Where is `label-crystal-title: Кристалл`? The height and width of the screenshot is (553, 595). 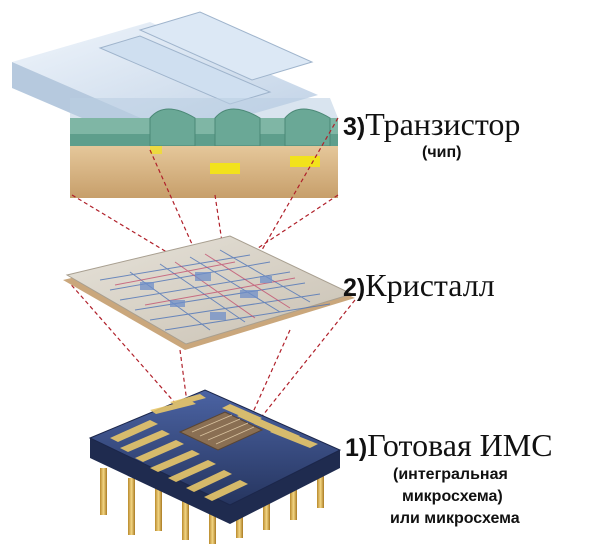 label-crystal-title: Кристалл is located at coordinates (430, 285).